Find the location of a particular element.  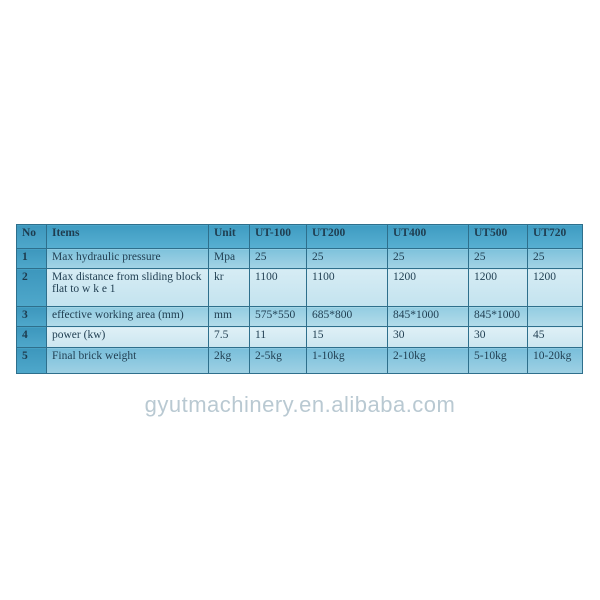

cell-unit: 2kg is located at coordinates (229, 360).